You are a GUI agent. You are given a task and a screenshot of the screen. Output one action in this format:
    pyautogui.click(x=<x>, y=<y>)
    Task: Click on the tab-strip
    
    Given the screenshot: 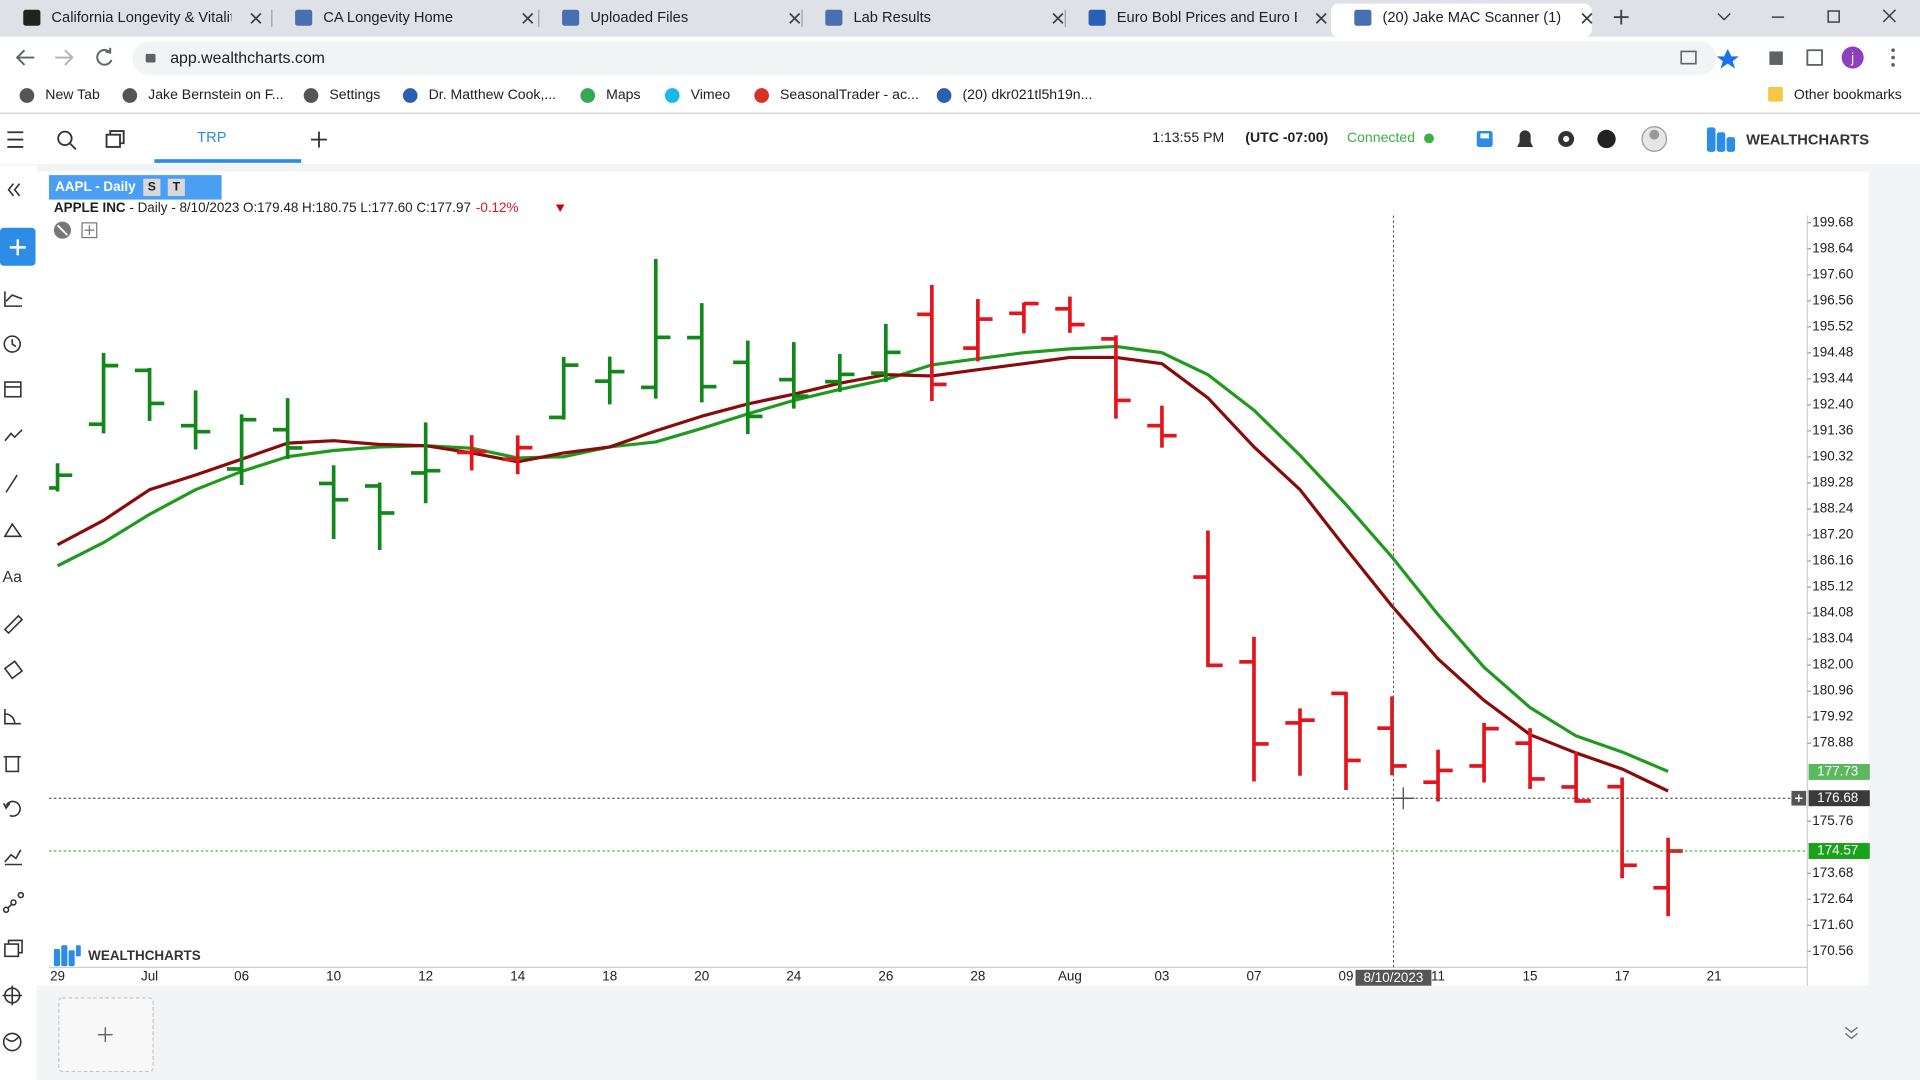 What is the action you would take?
    pyautogui.click(x=960, y=18)
    